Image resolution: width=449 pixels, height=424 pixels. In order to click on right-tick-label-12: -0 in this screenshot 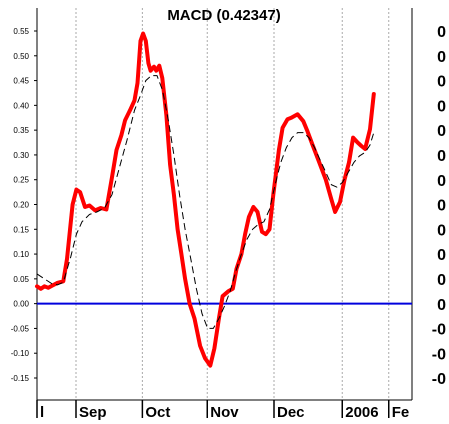, I will do `click(439, 330)`.